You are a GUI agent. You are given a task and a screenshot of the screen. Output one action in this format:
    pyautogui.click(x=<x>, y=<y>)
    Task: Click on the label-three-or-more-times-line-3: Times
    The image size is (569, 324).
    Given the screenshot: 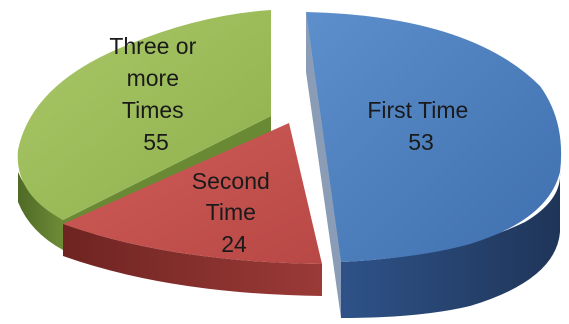 What is the action you would take?
    pyautogui.click(x=153, y=110)
    